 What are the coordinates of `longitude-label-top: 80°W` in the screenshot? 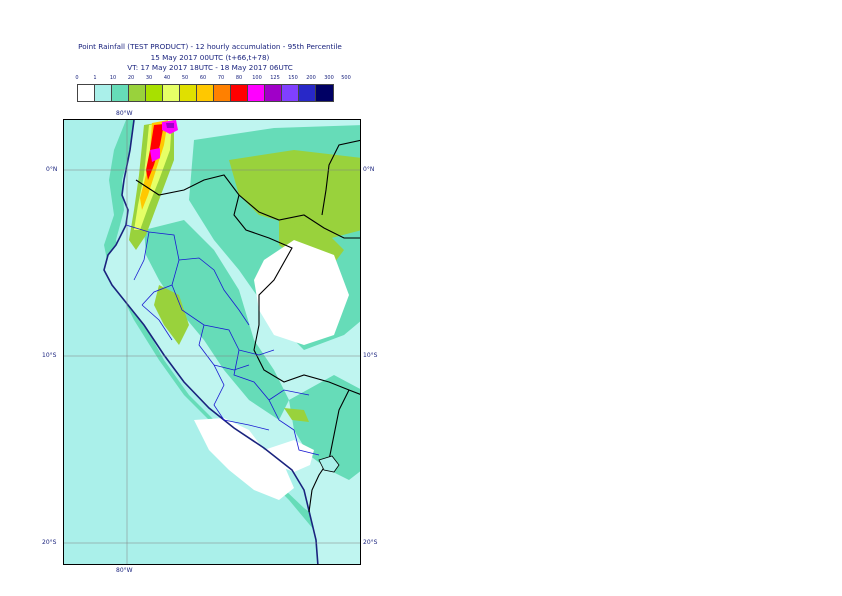 It's located at (124, 113).